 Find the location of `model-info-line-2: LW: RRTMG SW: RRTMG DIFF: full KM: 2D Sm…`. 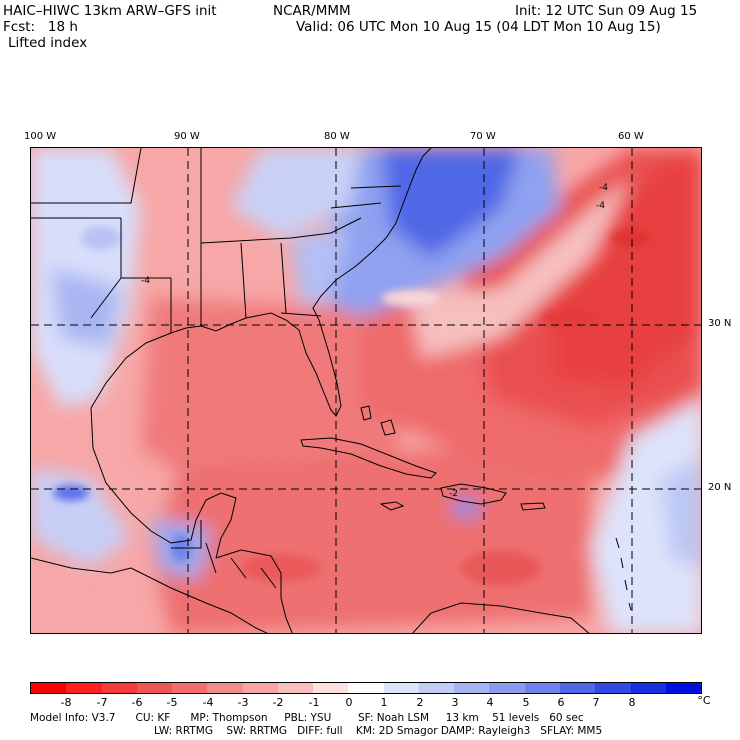

model-info-line-2: LW: RRTMG SW: RRTMG DIFF: full KM: 2D Sm… is located at coordinates (378, 731).